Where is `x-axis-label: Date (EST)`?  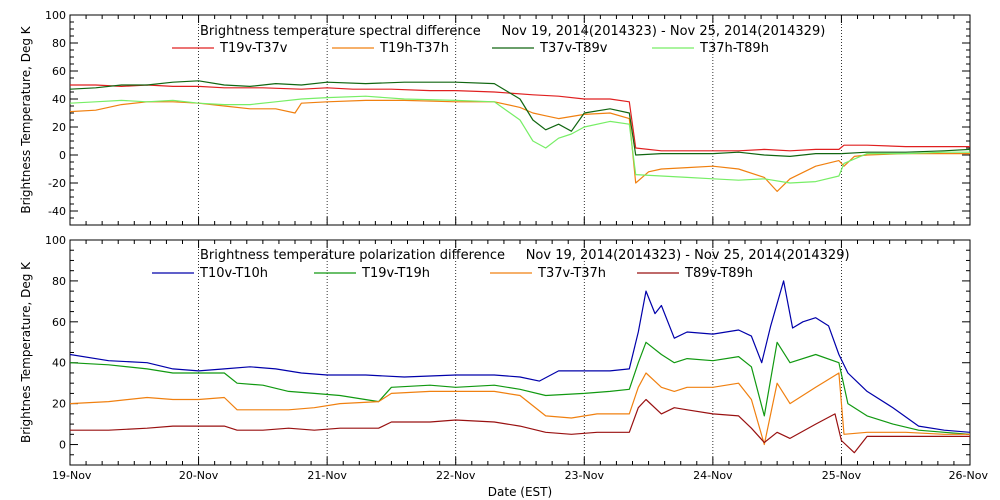
x-axis-label: Date (EST) is located at coordinates (520, 492).